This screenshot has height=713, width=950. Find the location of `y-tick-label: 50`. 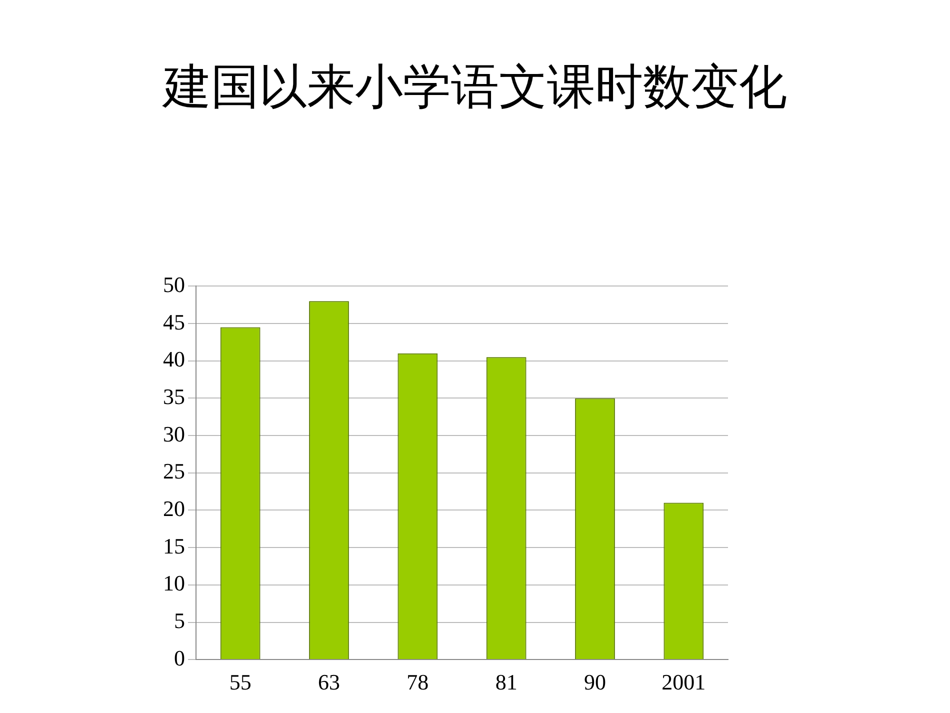

y-tick-label: 50 is located at coordinates (174, 284).